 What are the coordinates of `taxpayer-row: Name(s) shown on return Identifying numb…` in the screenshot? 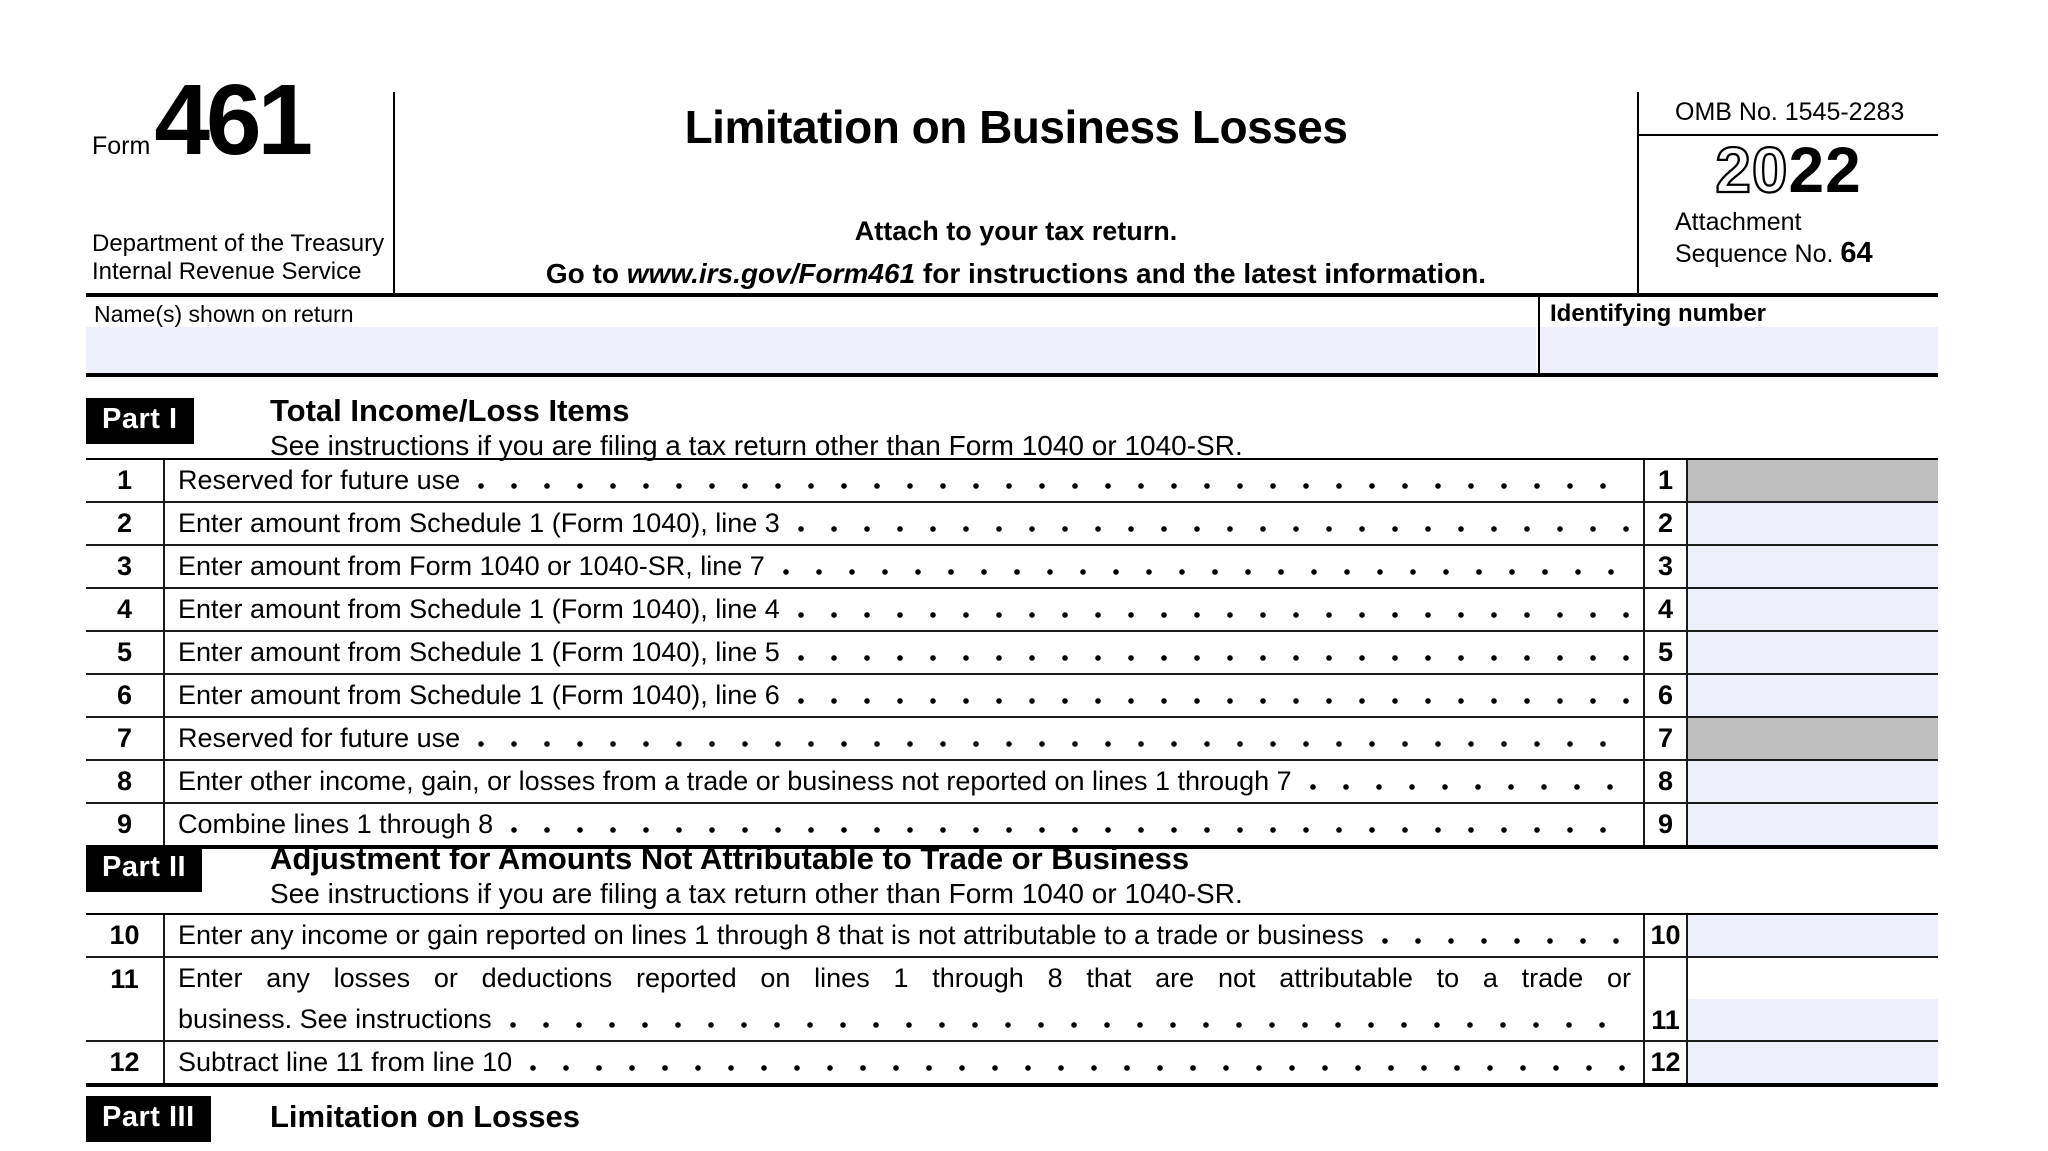 It's located at (1012, 337).